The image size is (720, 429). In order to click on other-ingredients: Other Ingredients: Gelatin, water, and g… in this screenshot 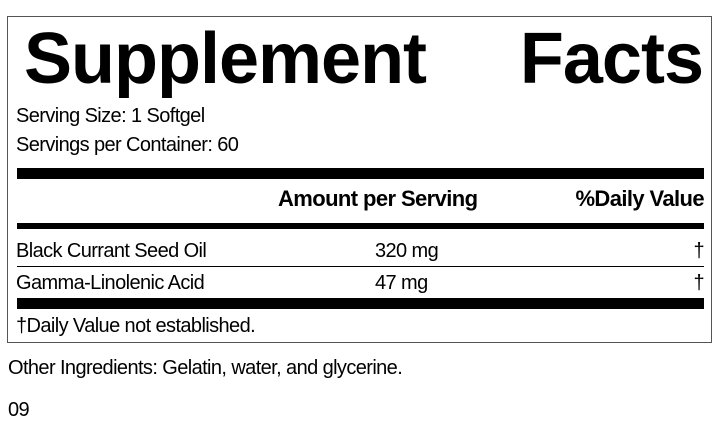, I will do `click(205, 368)`.